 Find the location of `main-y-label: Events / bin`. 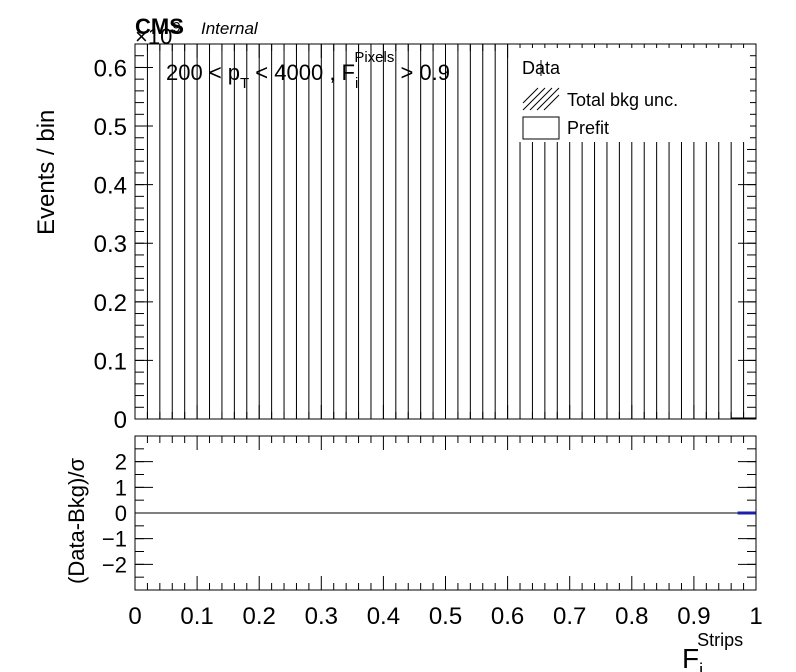

main-y-label: Events / bin is located at coordinates (46, 172).